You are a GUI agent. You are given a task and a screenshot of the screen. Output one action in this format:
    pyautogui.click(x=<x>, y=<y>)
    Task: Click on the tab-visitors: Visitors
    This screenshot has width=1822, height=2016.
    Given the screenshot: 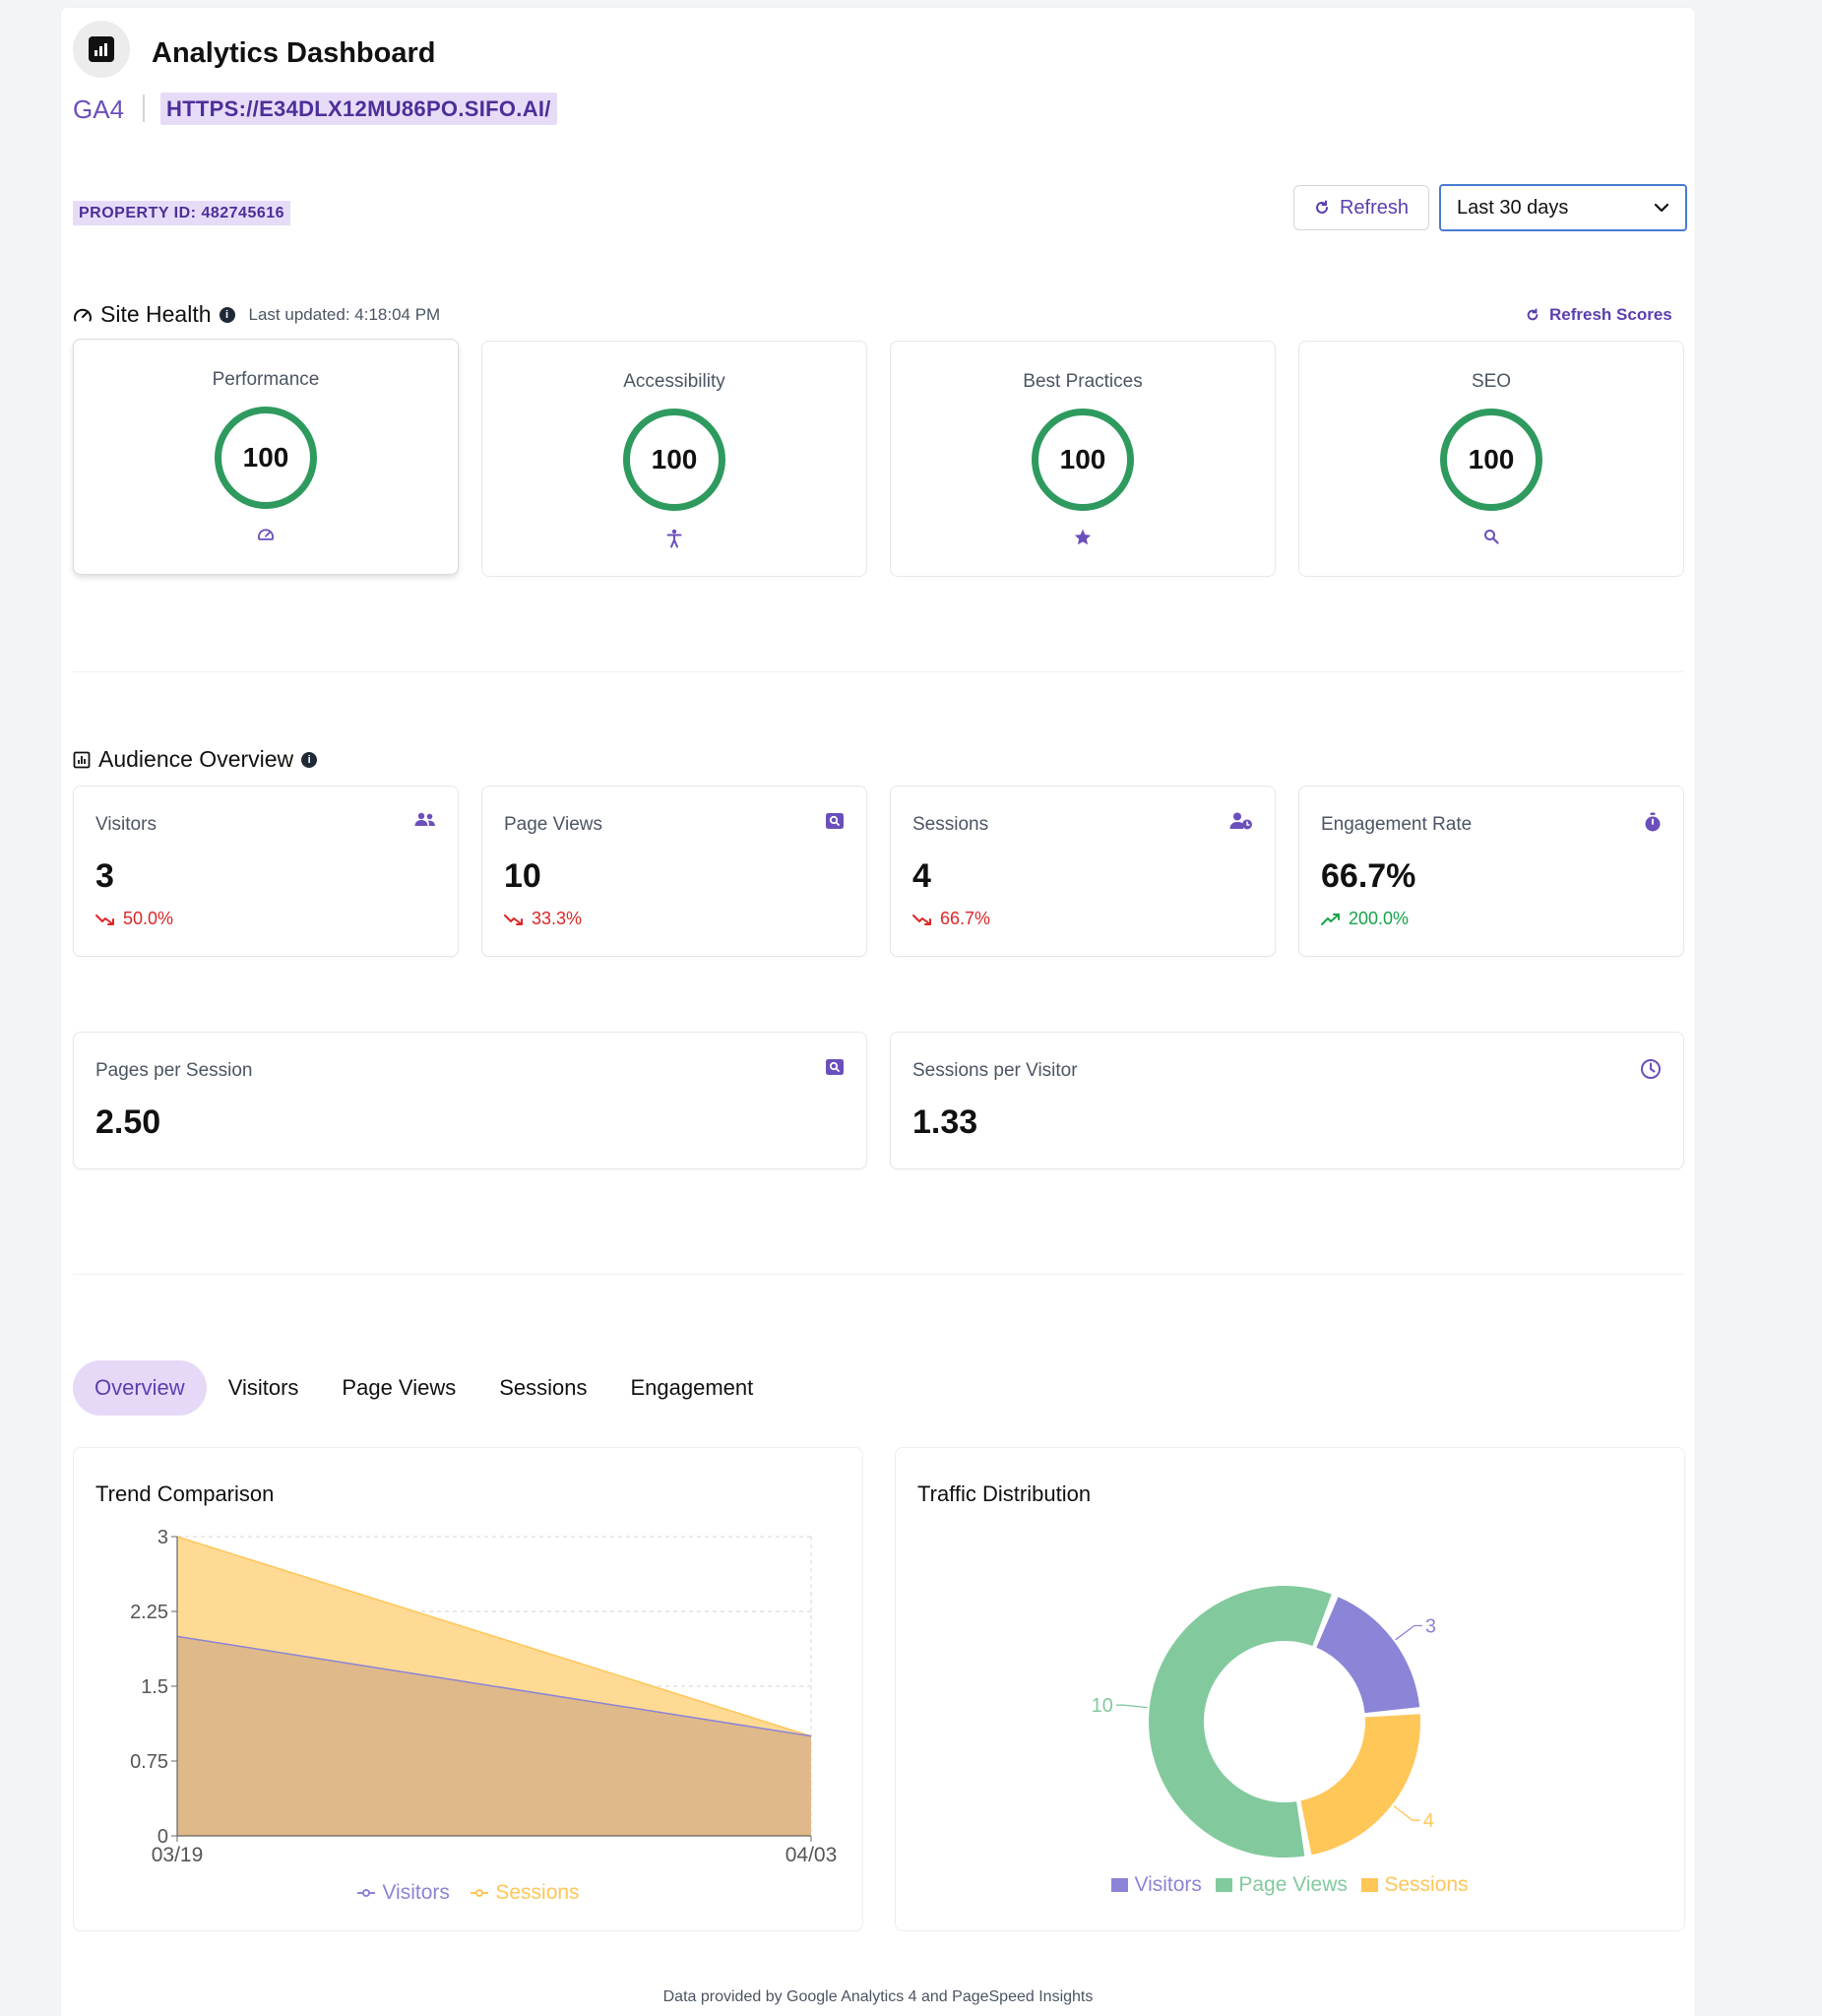 What is the action you would take?
    pyautogui.click(x=263, y=1387)
    